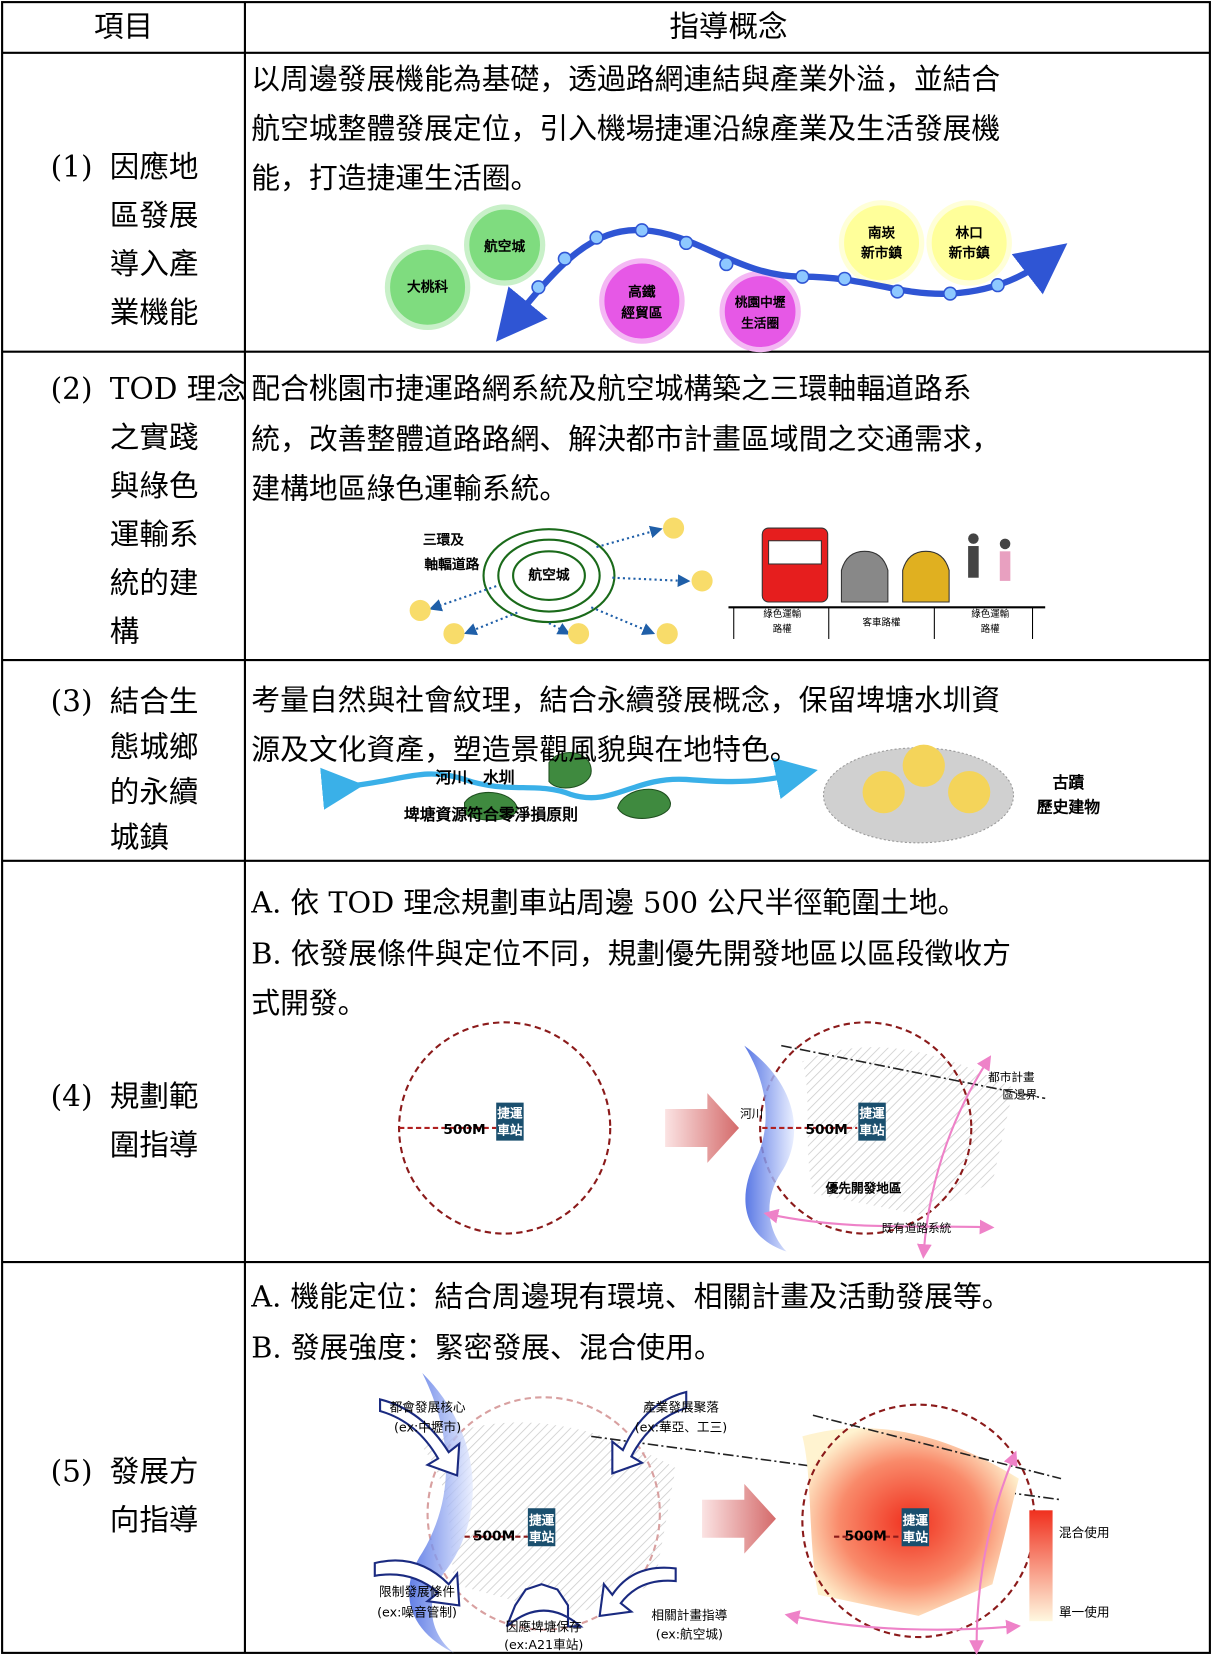 This screenshot has height=1659, width=1212. What do you see at coordinates (917, 1228) in the screenshot?
I see `diagram-label: 既有道路系統` at bounding box center [917, 1228].